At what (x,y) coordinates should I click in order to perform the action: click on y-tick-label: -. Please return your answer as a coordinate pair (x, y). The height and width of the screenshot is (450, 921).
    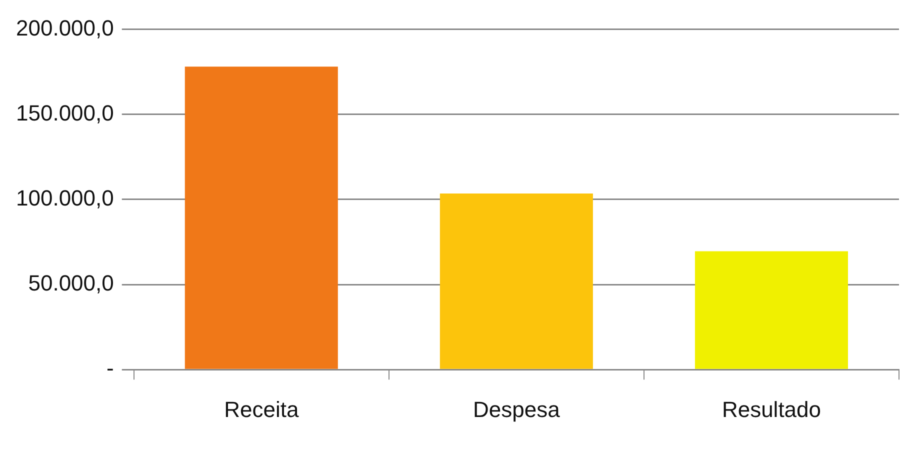
    Looking at the image, I should click on (110, 368).